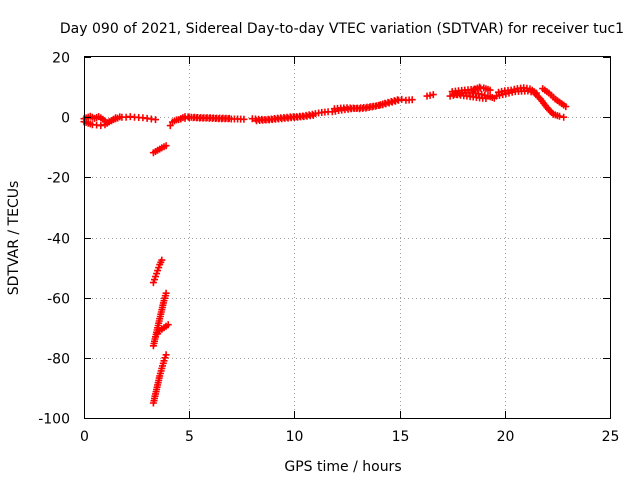  I want to click on y-tick-label: -80, so click(58, 360).